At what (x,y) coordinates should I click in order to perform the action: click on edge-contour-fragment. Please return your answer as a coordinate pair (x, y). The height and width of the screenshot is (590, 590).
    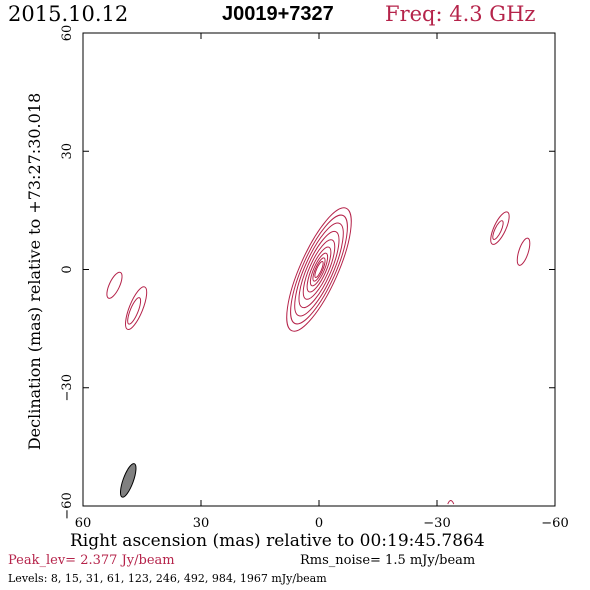
    Looking at the image, I should click on (451, 502).